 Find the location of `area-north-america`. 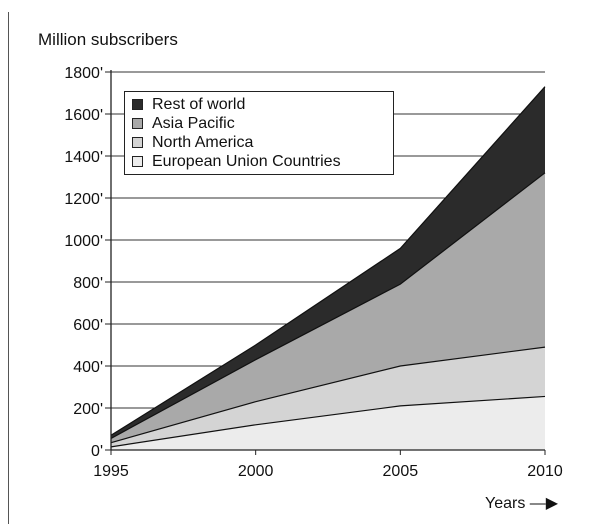

area-north-america is located at coordinates (328, 397).